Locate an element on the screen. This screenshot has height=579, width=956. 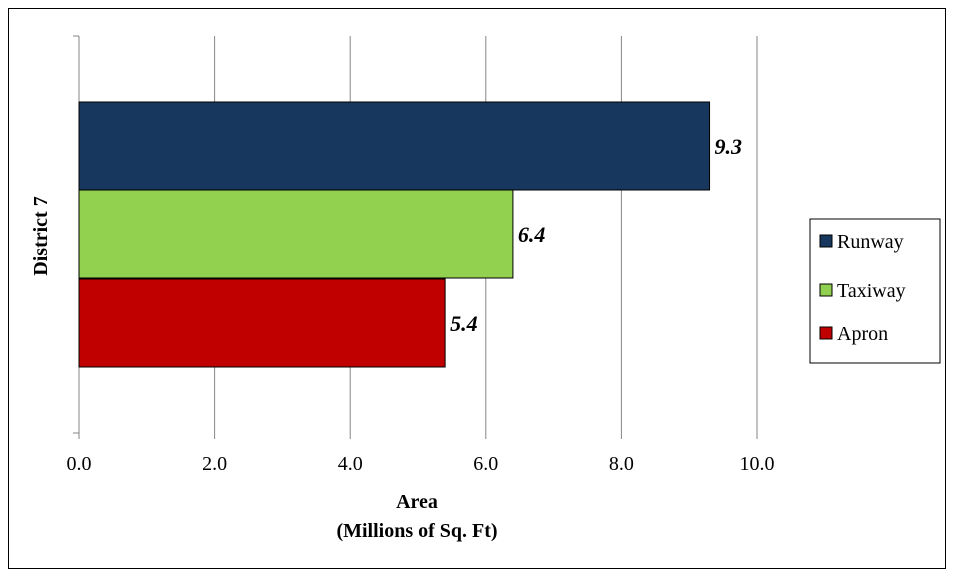
legend-swatch-taxiway is located at coordinates (826, 290).